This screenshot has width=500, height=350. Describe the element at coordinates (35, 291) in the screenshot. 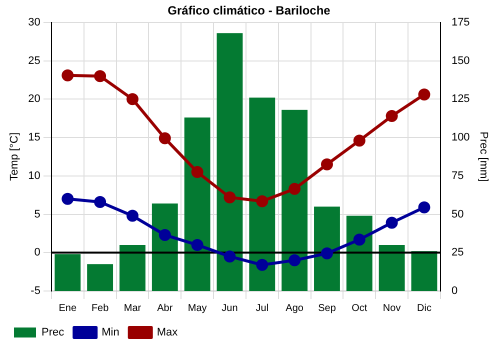

I see `y-tick-label: -5` at that location.